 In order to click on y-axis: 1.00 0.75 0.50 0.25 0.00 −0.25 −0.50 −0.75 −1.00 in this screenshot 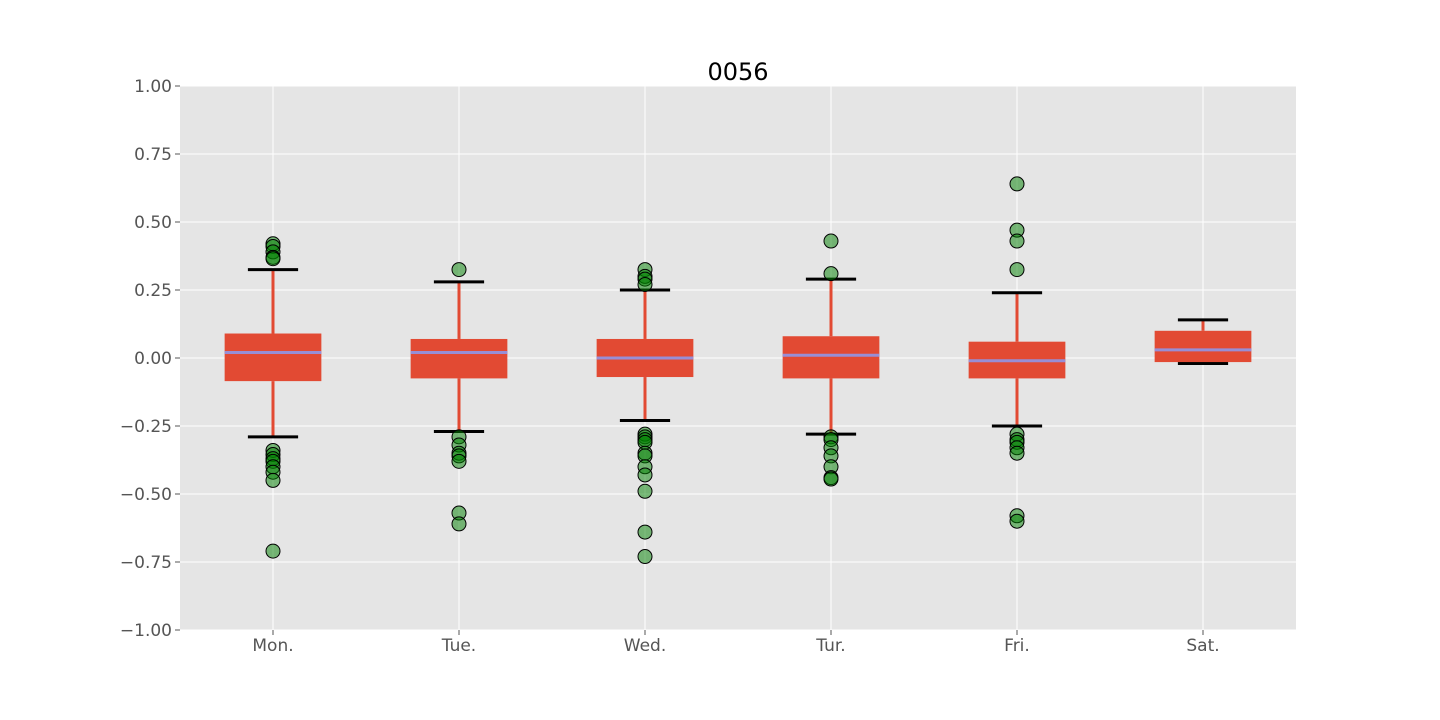, I will do `click(150, 359)`.